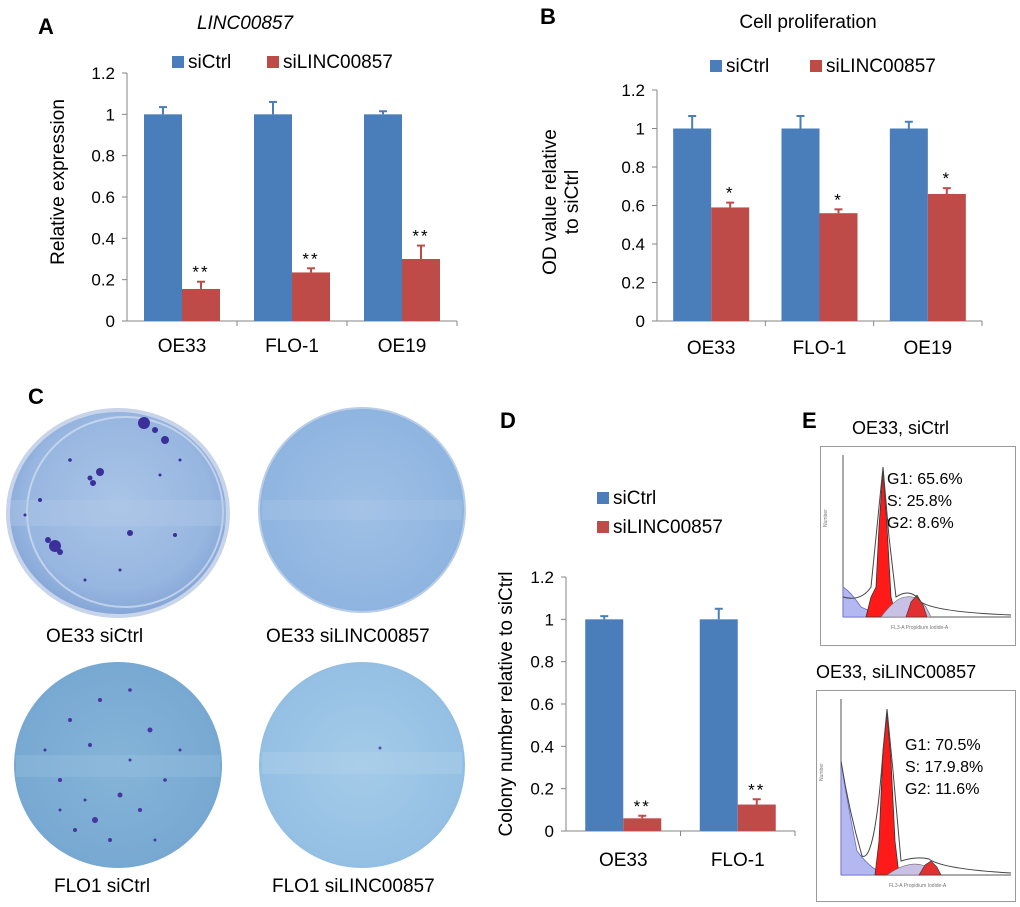  I want to click on flow-top-g1: G1: 65.6%, so click(925, 479).